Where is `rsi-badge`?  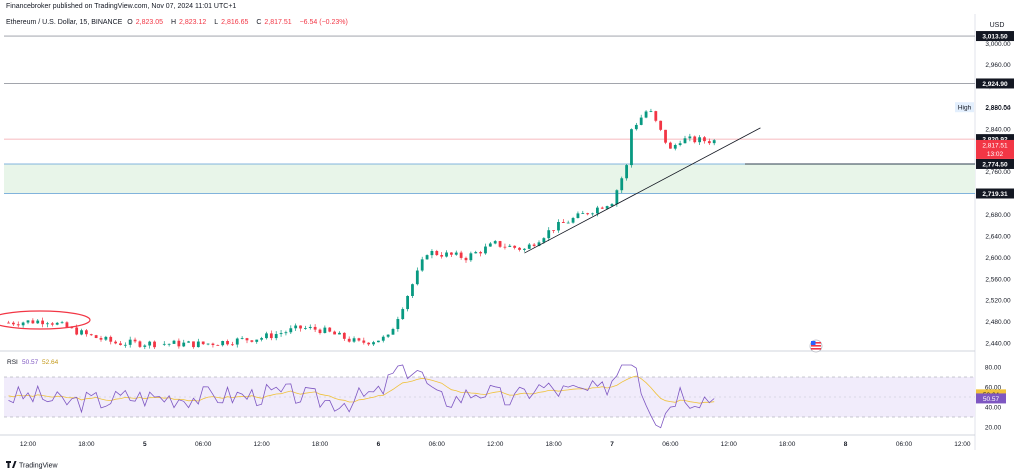 rsi-badge is located at coordinates (991, 398).